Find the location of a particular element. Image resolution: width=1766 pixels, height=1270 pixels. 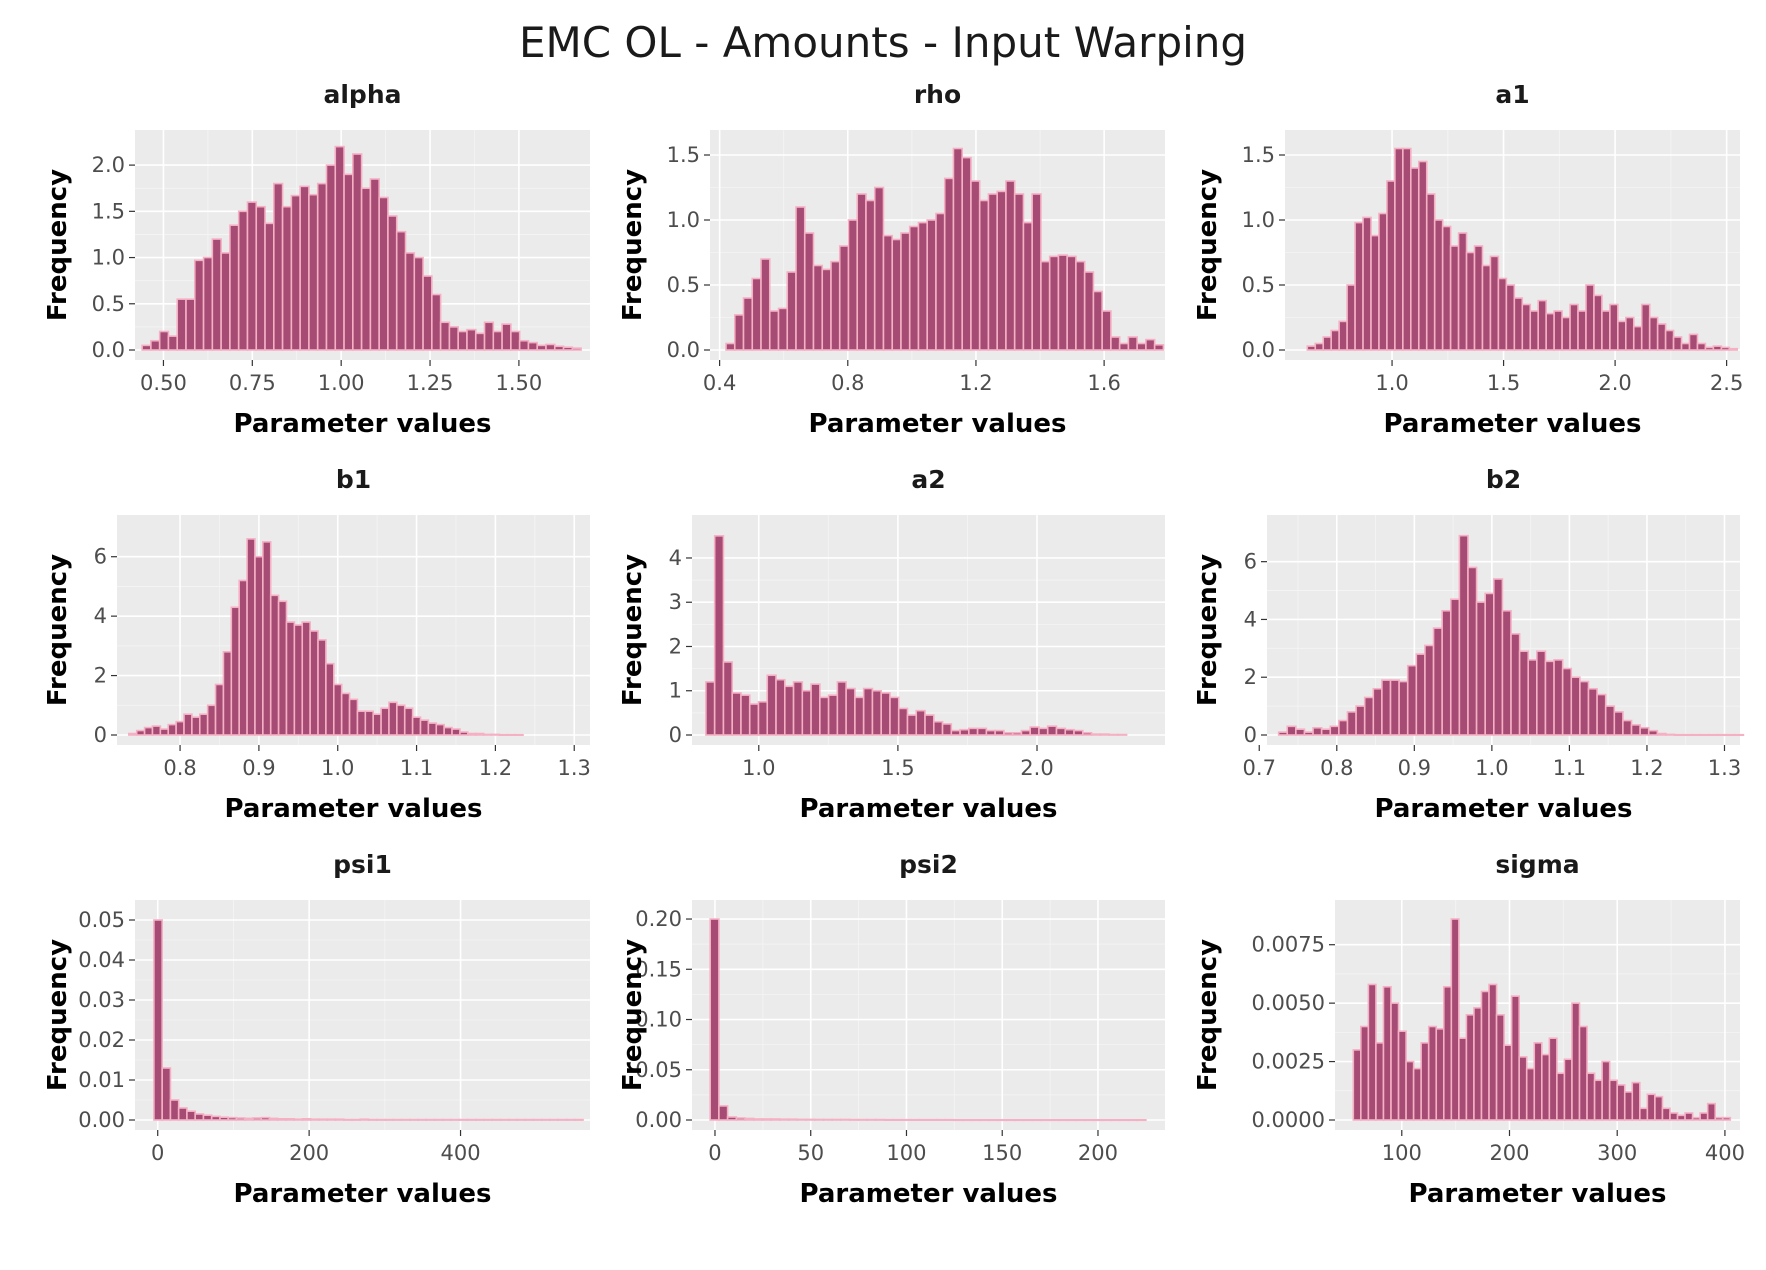

y-tick-label: 1.5 is located at coordinates (683, 155).